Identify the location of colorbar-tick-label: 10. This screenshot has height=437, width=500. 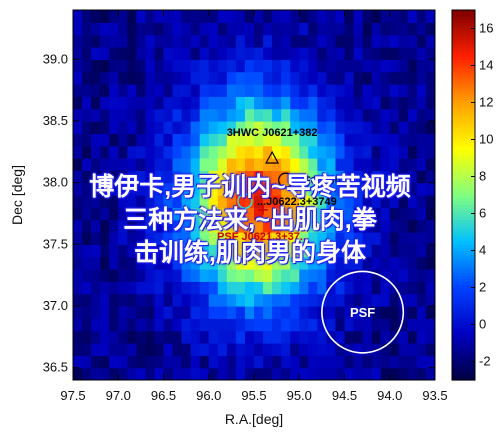
(486, 139).